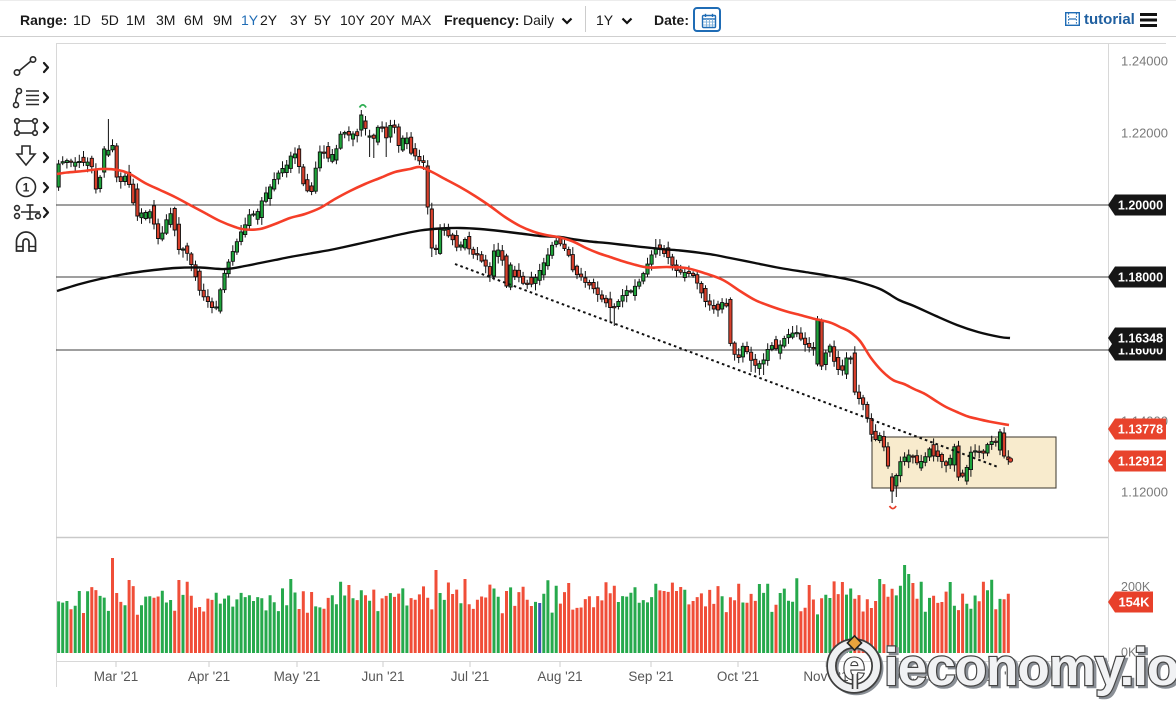 Image resolution: width=1176 pixels, height=706 pixels. I want to click on svg-text: May '21, so click(297, 676).